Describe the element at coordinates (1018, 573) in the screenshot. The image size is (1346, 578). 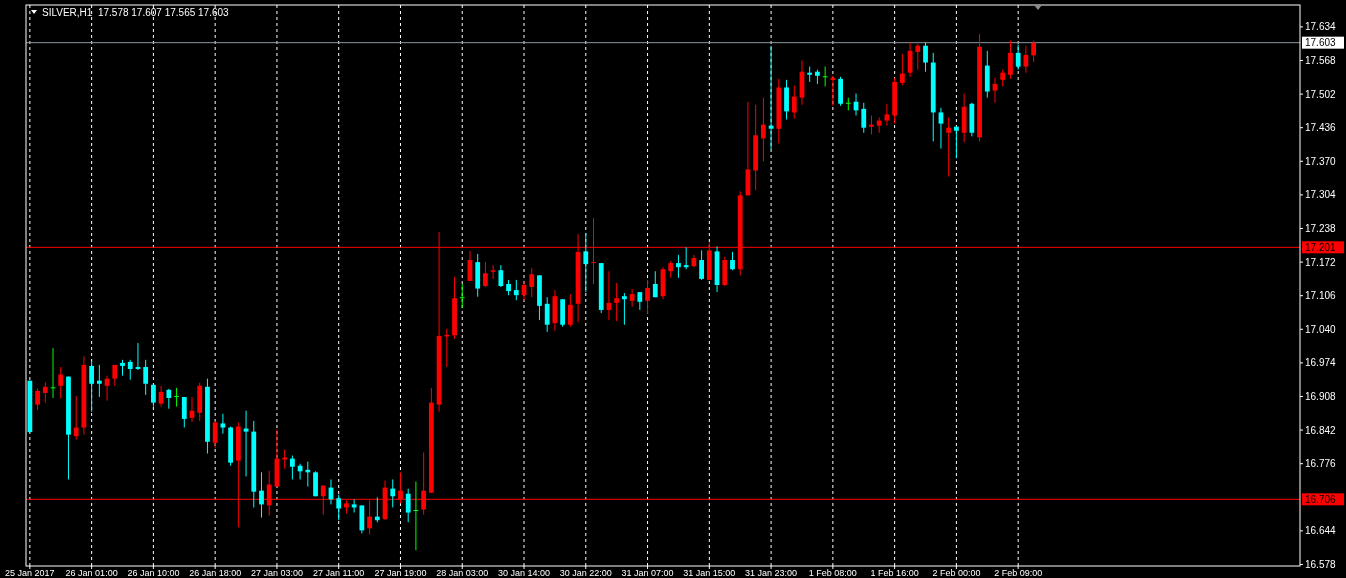
I see `x-tick-label: 2 Feb 09:00` at that location.